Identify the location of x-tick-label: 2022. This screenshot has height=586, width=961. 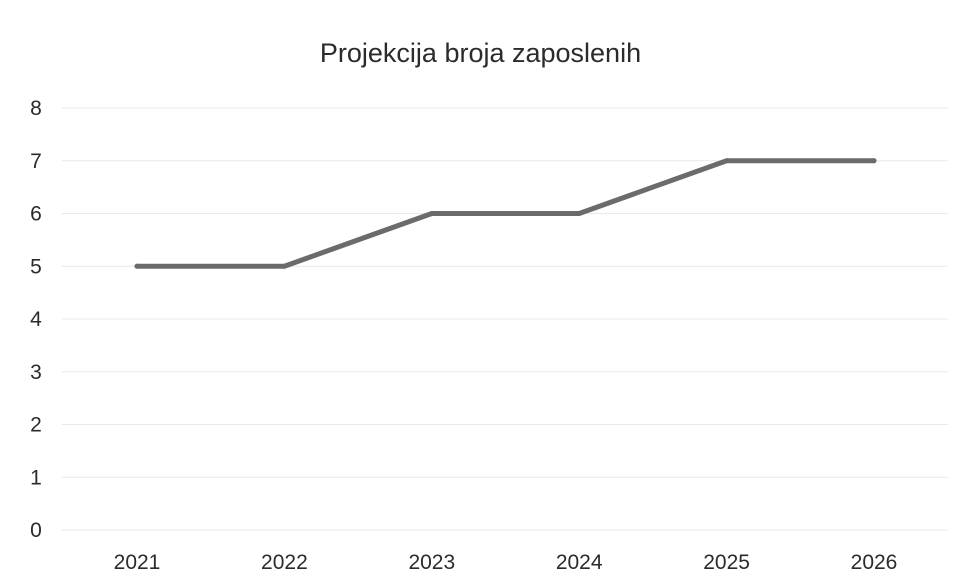
(284, 562).